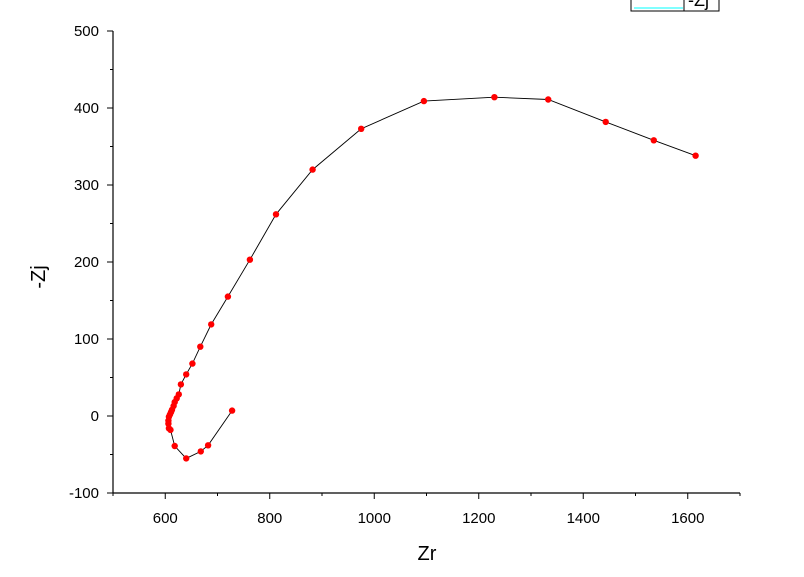 This screenshot has width=804, height=577. What do you see at coordinates (165, 518) in the screenshot?
I see `x-tick-label: 600` at bounding box center [165, 518].